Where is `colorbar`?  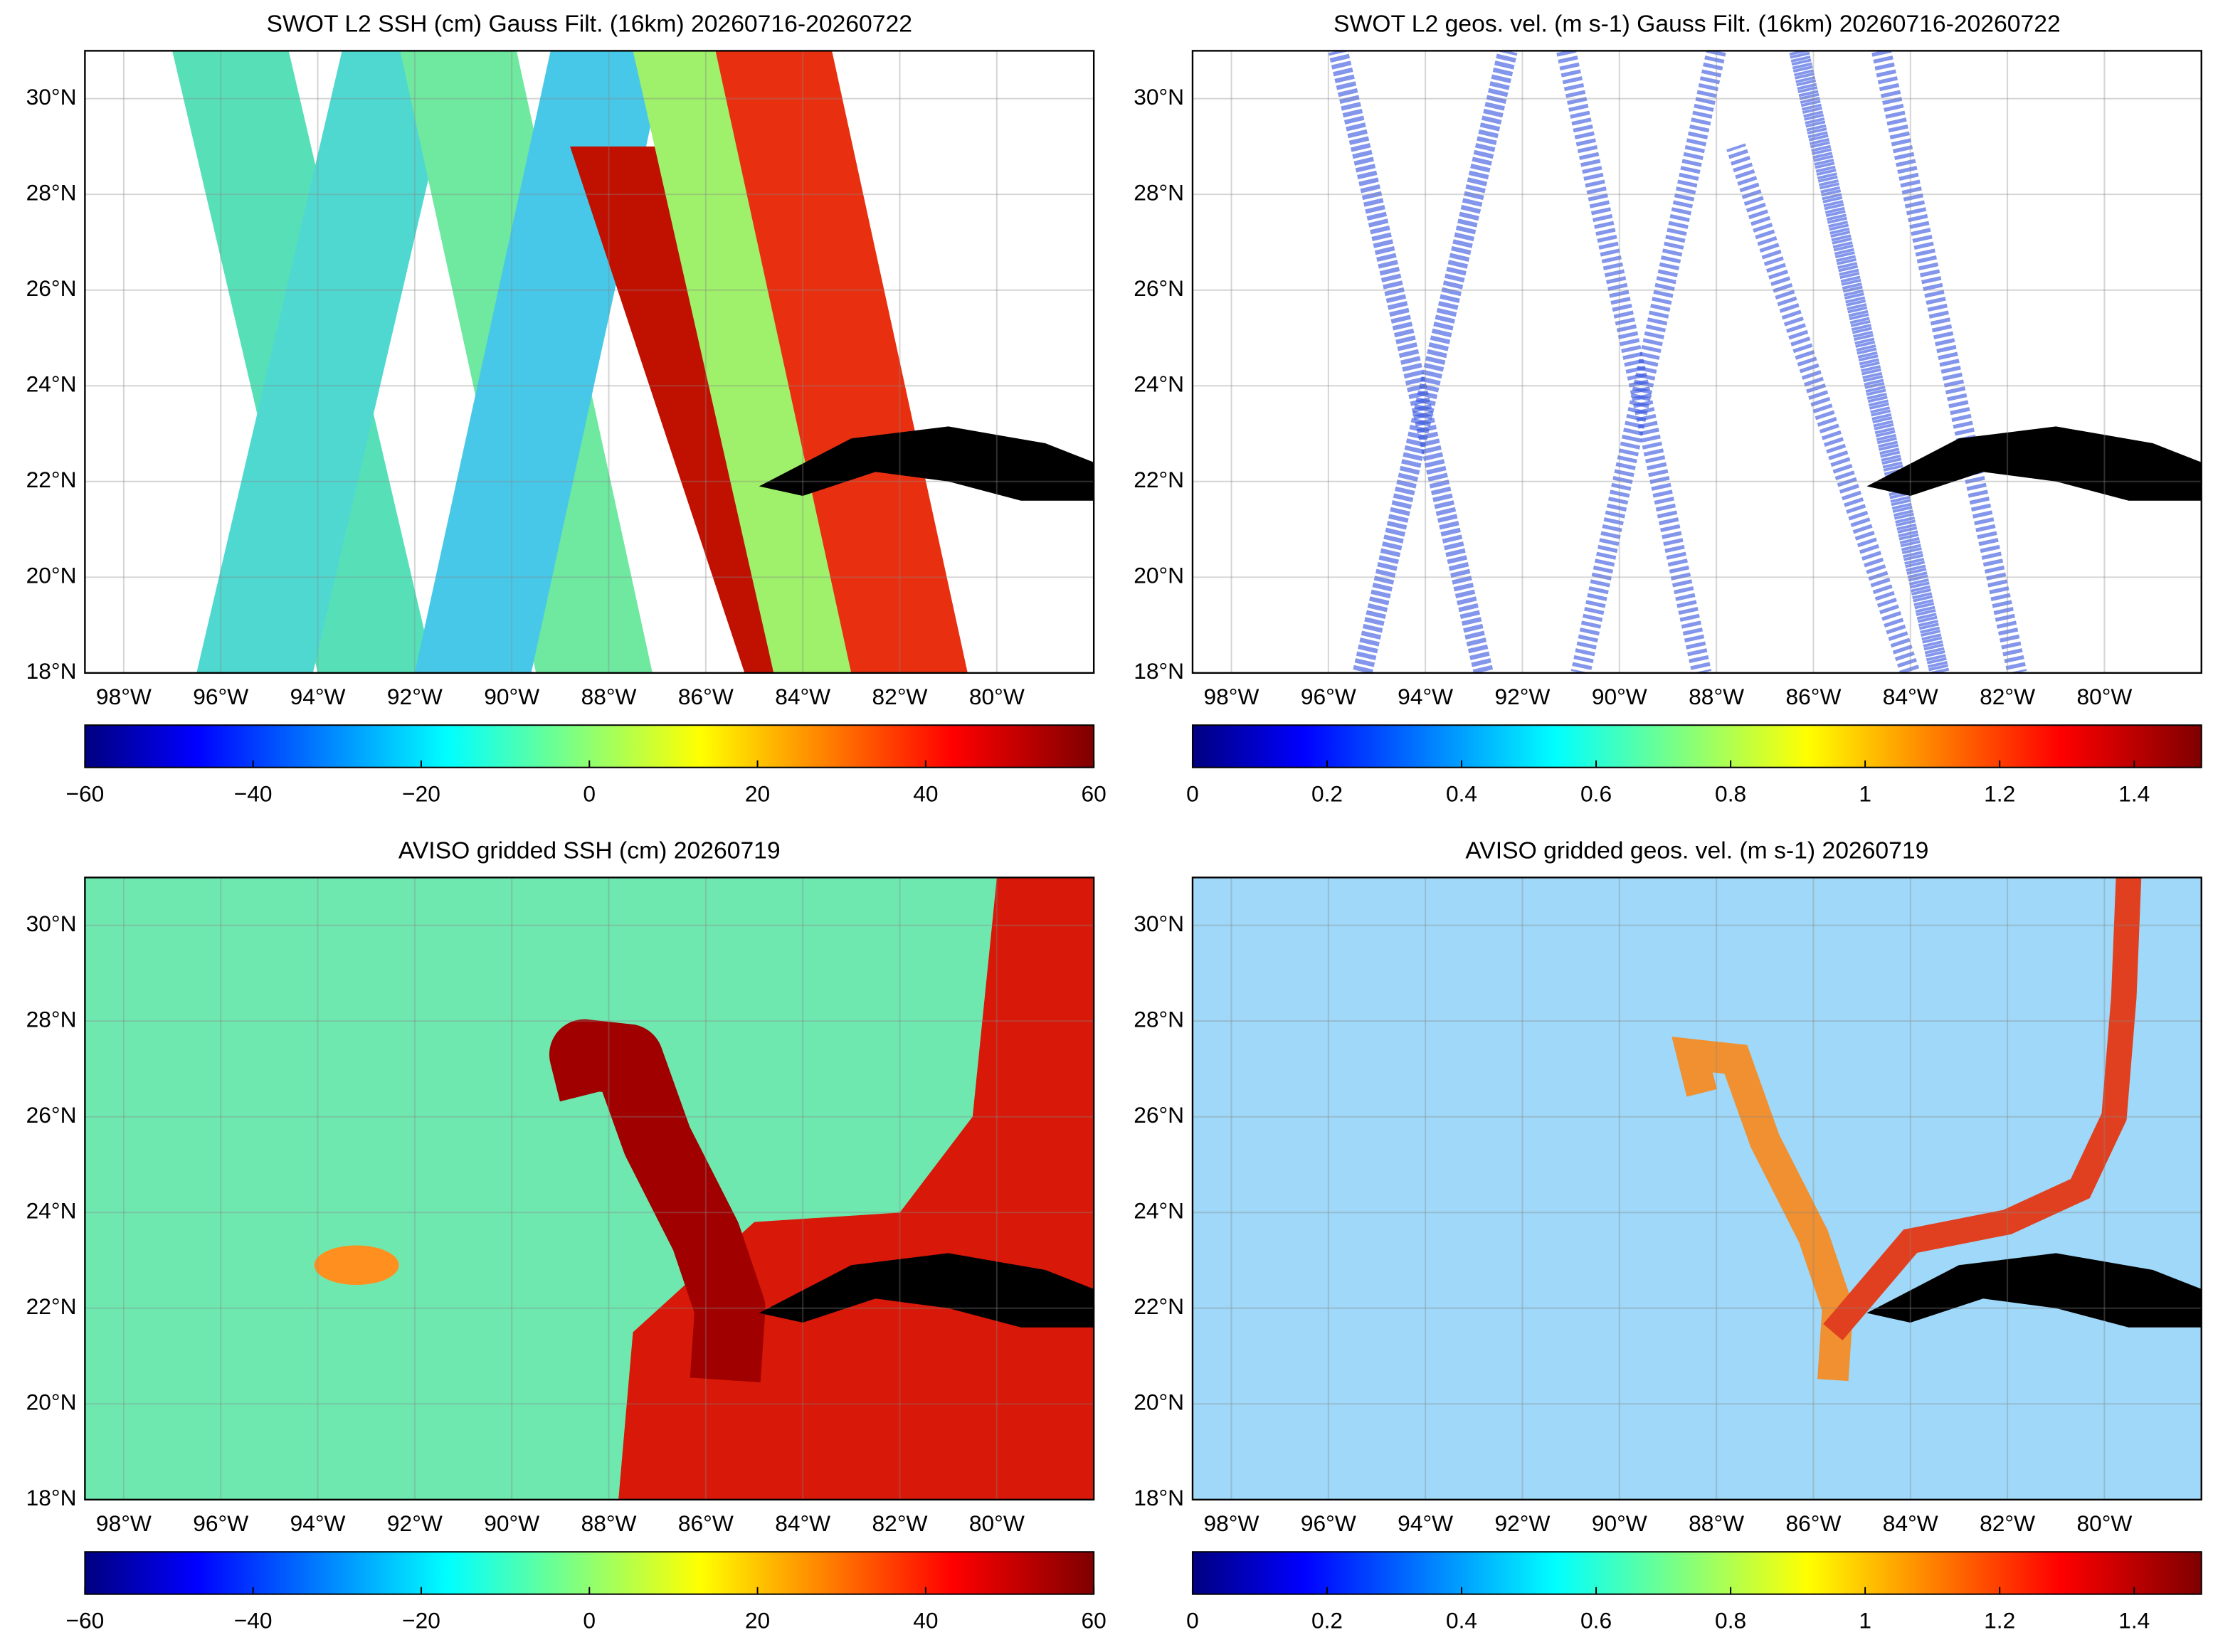 colorbar is located at coordinates (1696, 1573).